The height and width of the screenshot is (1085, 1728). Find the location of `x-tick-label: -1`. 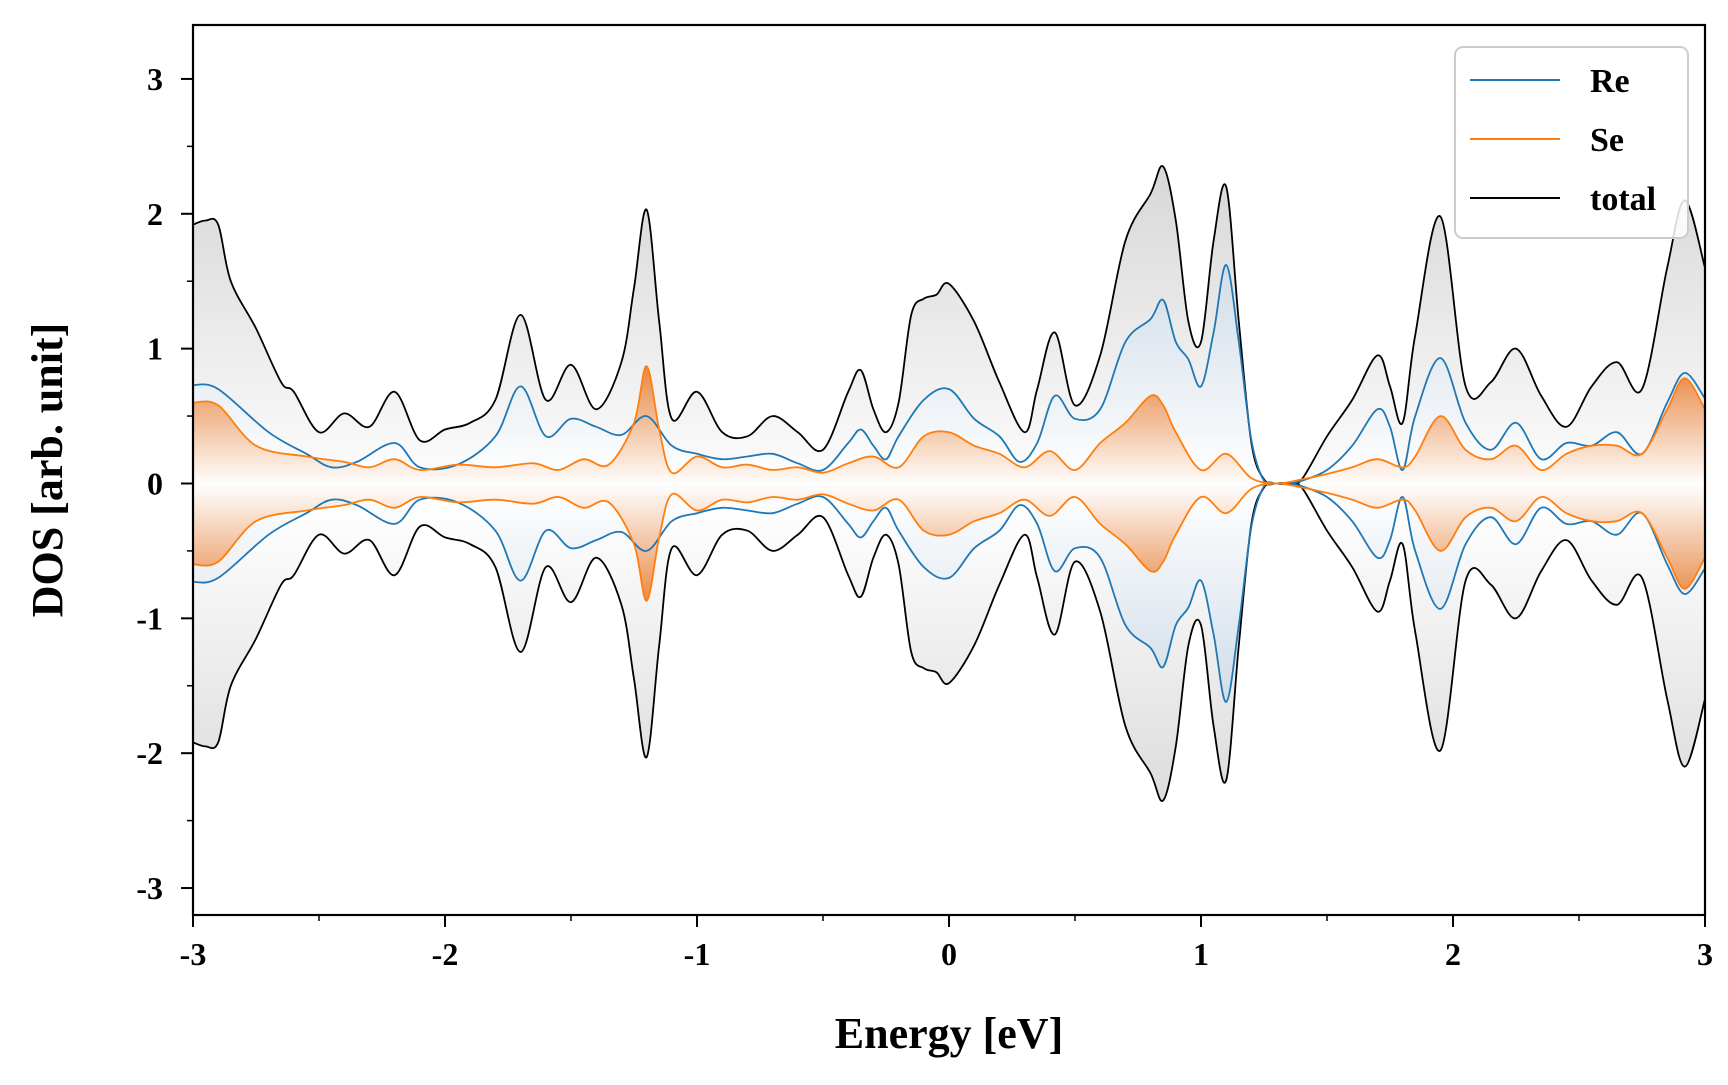

x-tick-label: -1 is located at coordinates (697, 954).